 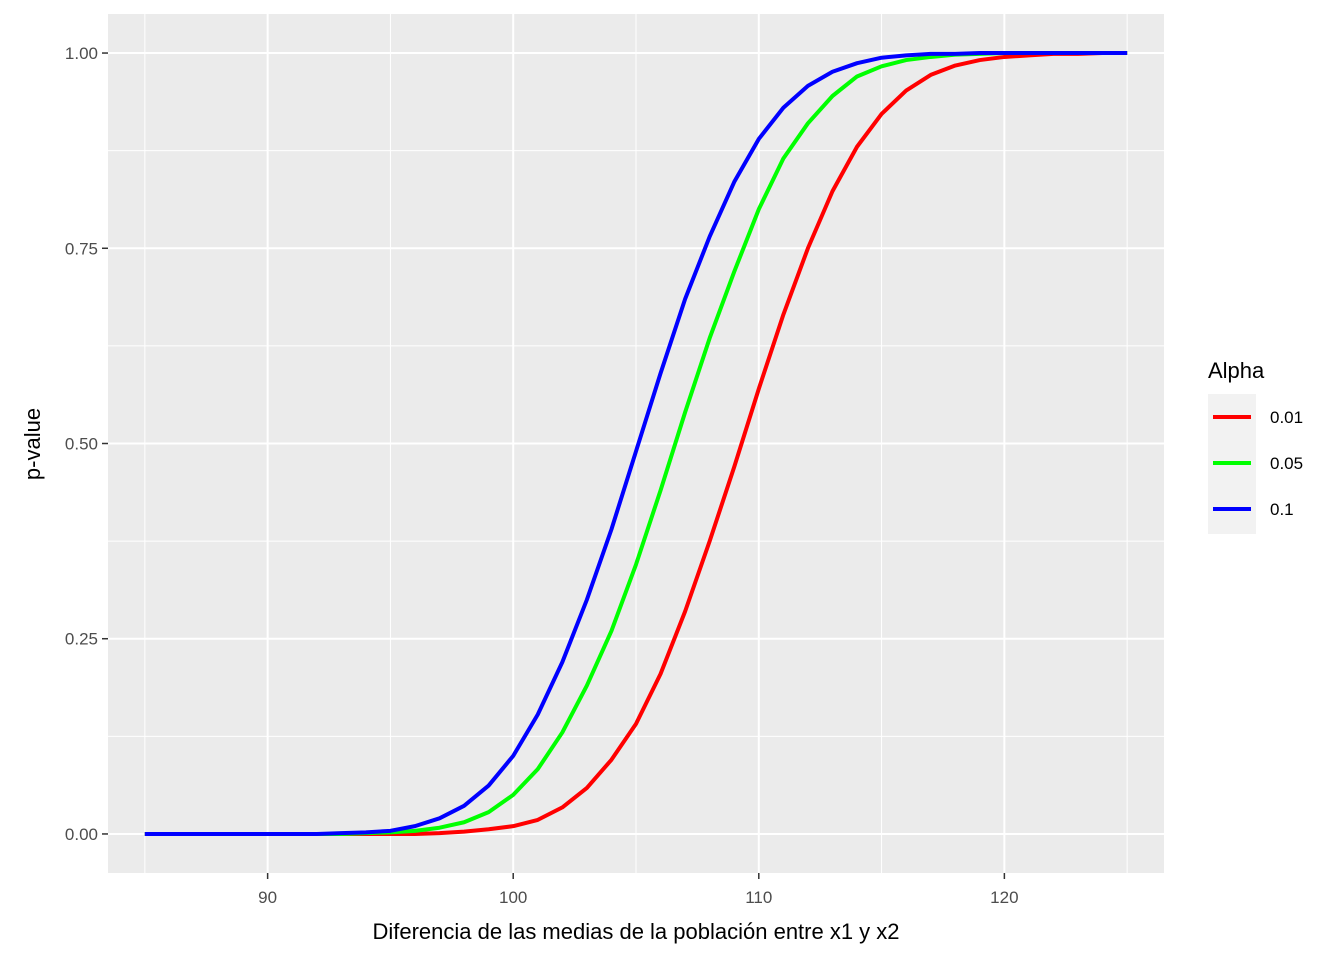 What do you see at coordinates (1236, 370) in the screenshot?
I see `legend-title: Alpha` at bounding box center [1236, 370].